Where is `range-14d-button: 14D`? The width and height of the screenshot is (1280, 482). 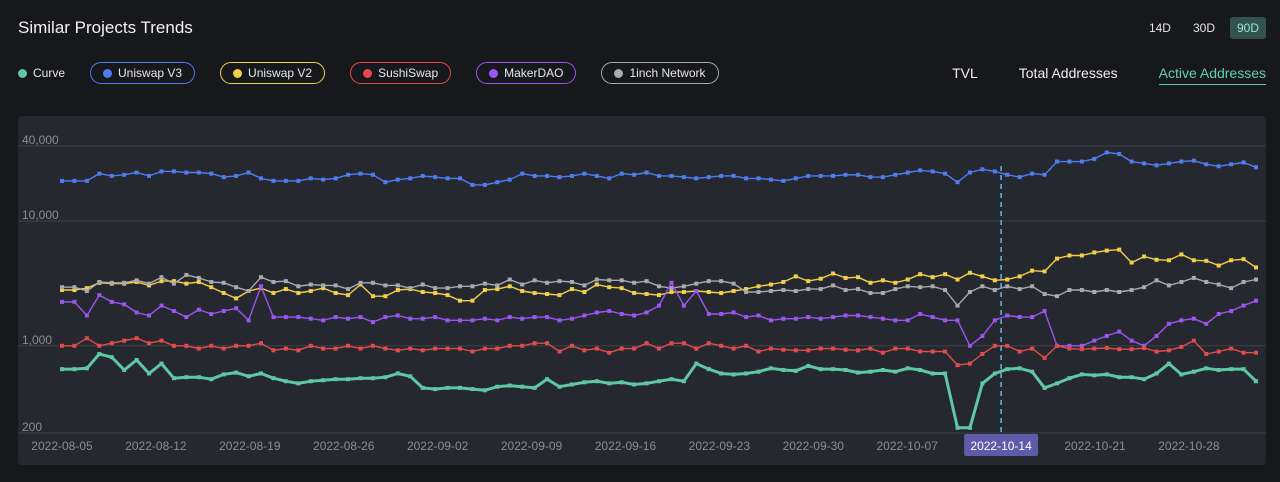 range-14d-button: 14D is located at coordinates (1159, 28).